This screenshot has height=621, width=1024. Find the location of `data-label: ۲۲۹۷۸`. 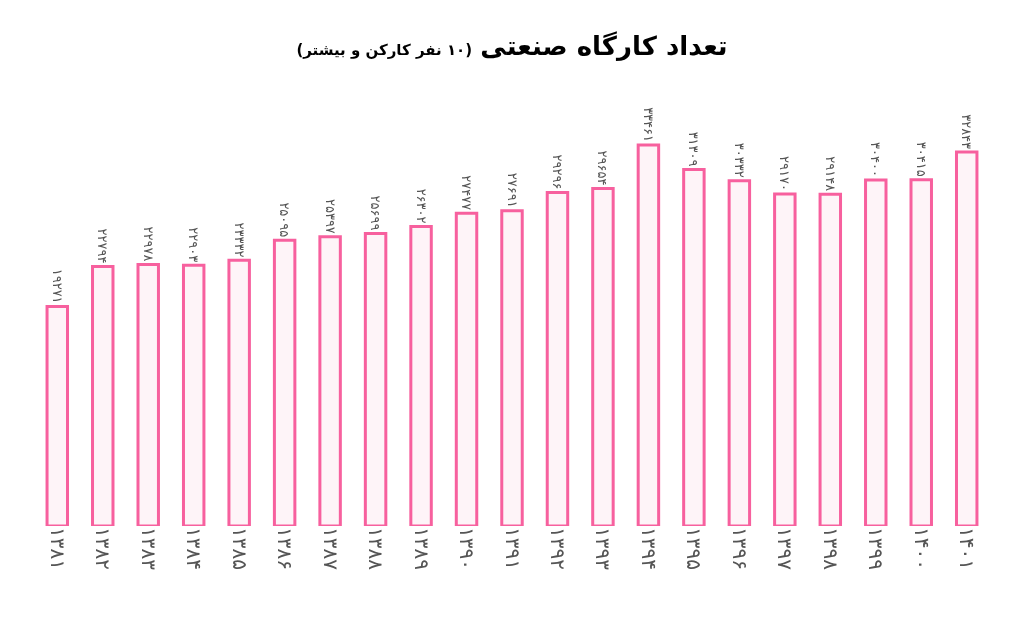

data-label: ۲۲۹۷۸ is located at coordinates (148, 244).